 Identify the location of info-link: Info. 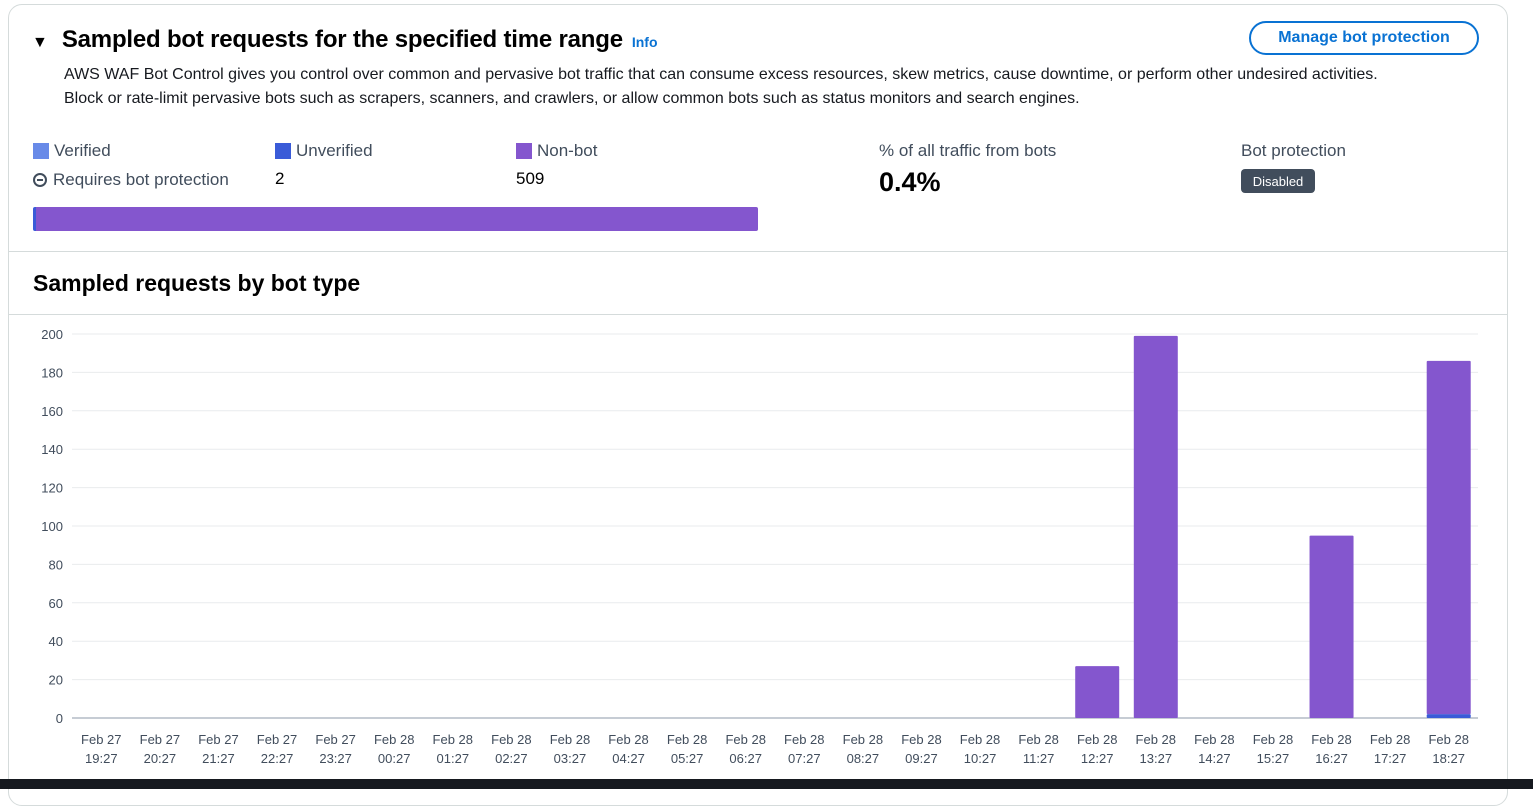
(644, 42).